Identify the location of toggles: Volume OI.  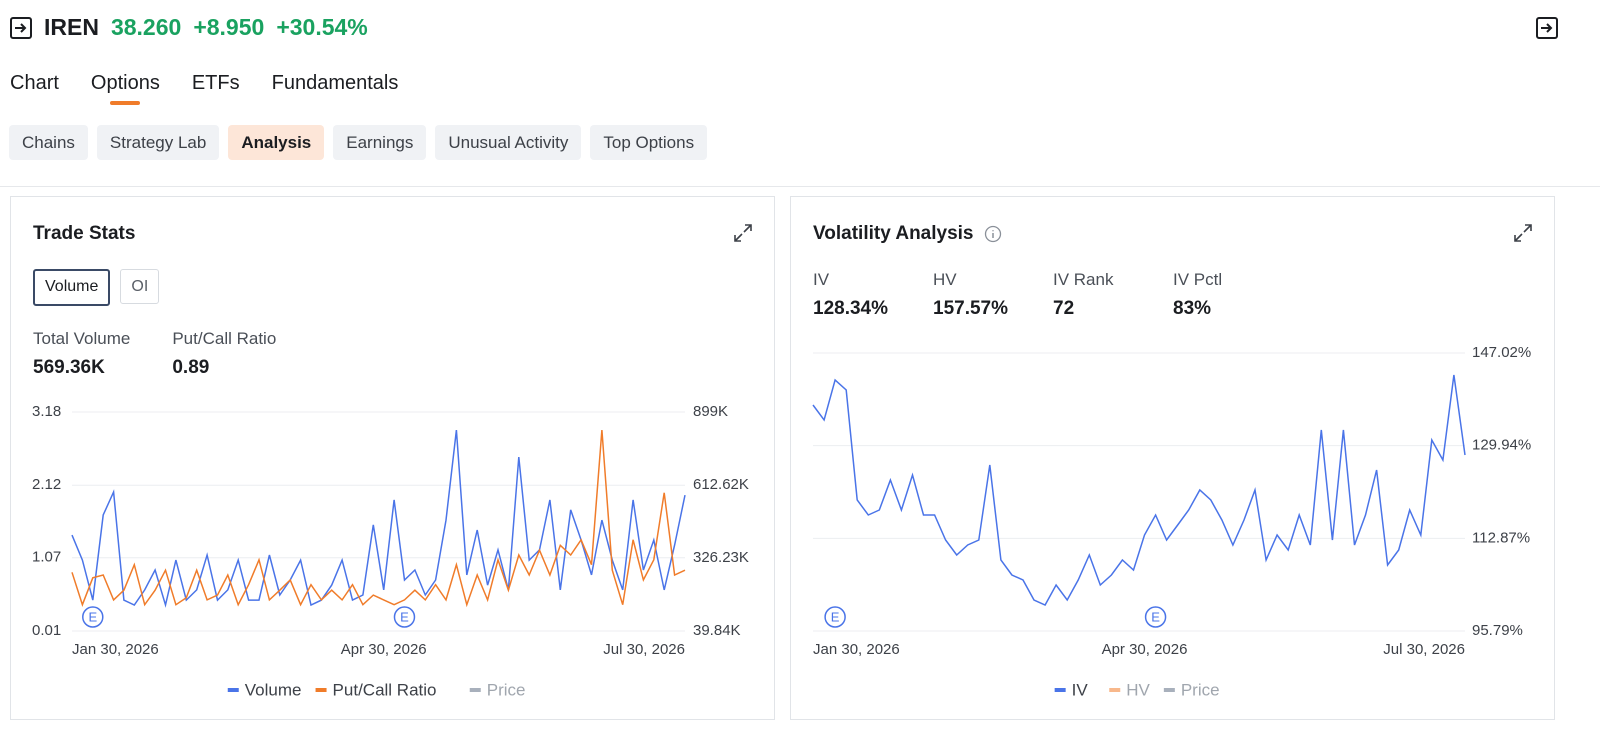
(96, 287).